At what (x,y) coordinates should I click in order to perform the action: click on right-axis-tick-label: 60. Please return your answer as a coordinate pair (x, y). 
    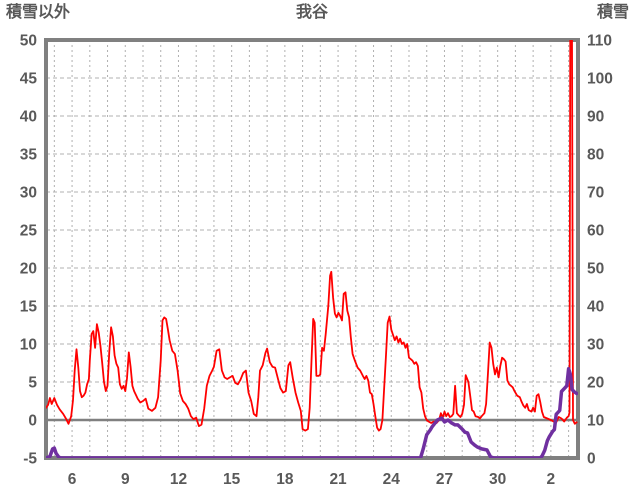
    Looking at the image, I should click on (595, 231).